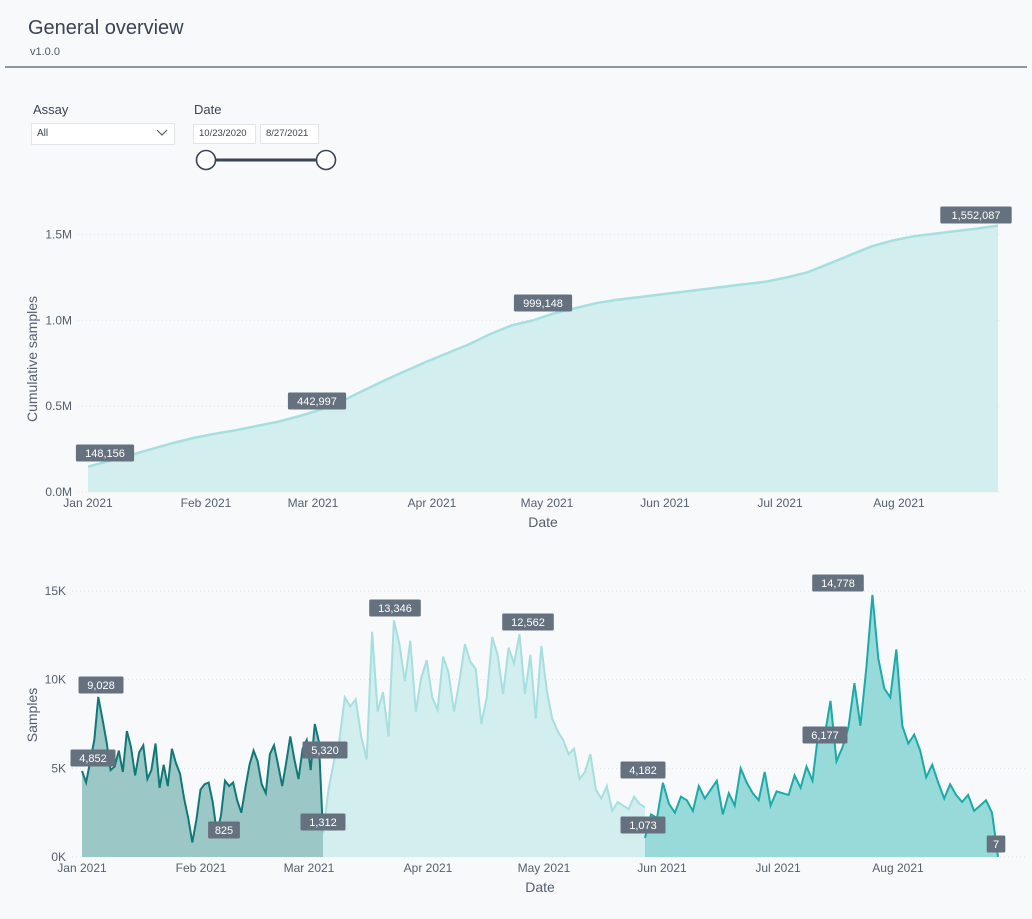 This screenshot has height=919, width=1032. Describe the element at coordinates (43, 133) in the screenshot. I see `assay-selected-value: All` at that location.